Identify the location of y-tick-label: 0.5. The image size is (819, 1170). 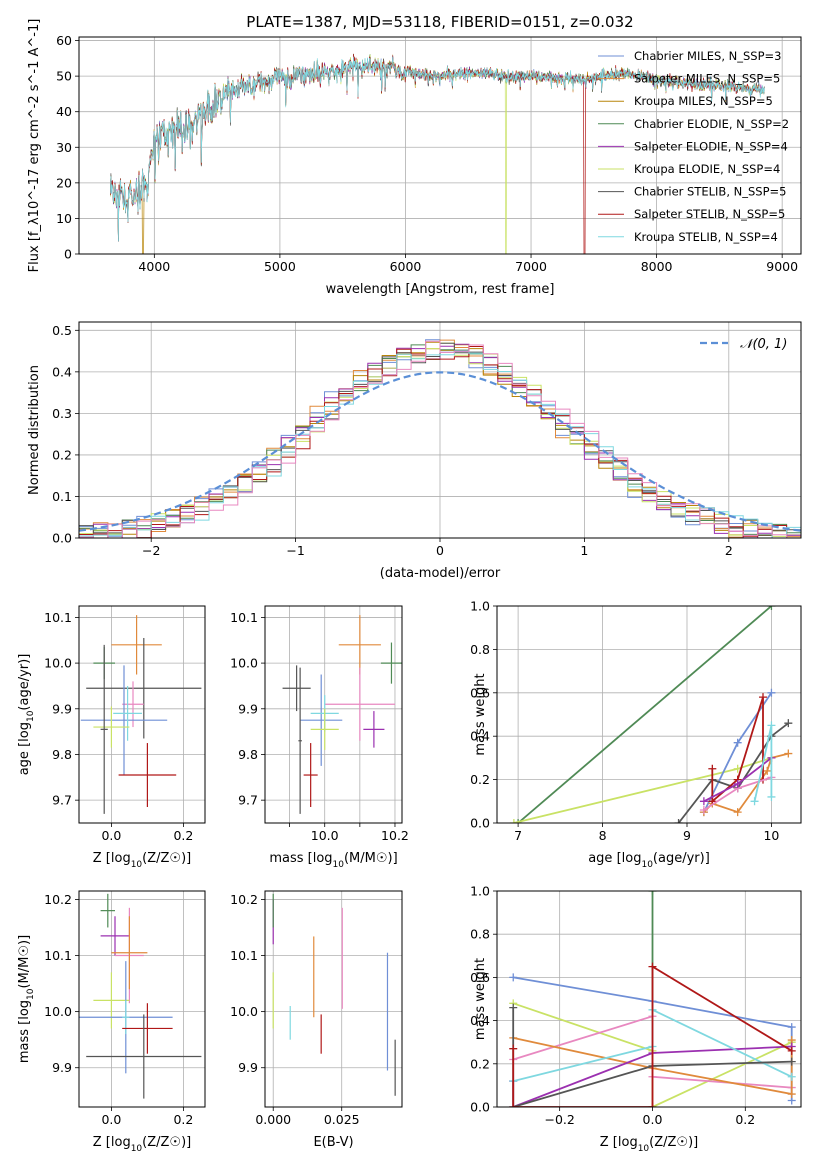
(62, 330).